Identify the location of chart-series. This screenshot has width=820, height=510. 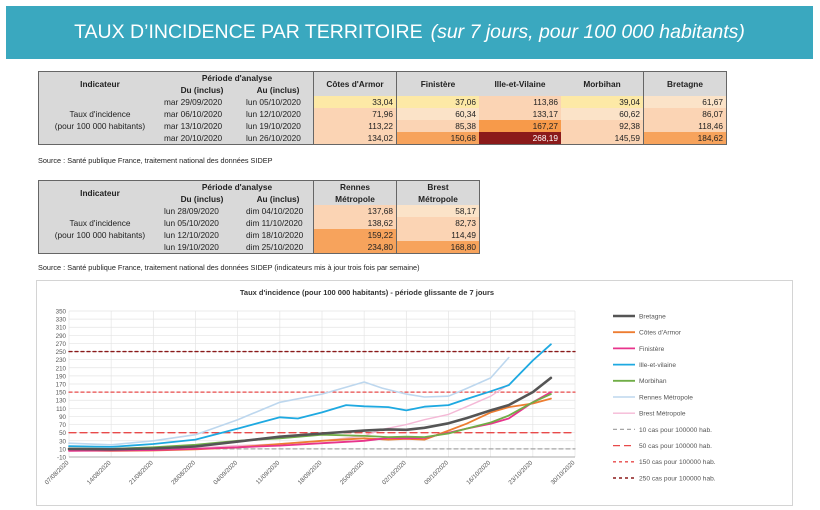
(321, 397).